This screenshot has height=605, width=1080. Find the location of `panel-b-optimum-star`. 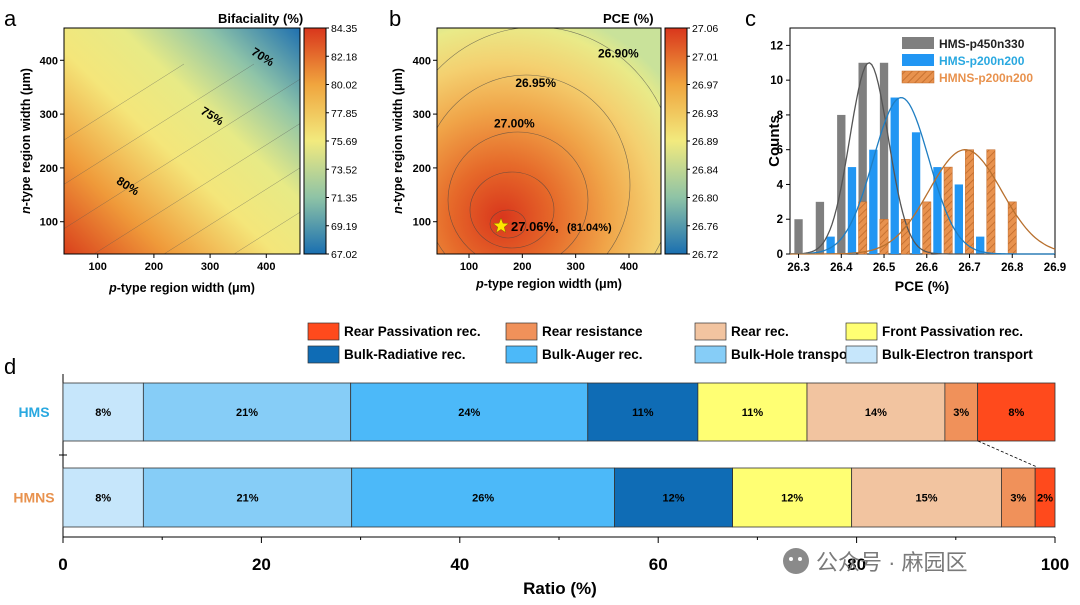

panel-b-optimum-star is located at coordinates (501, 225).